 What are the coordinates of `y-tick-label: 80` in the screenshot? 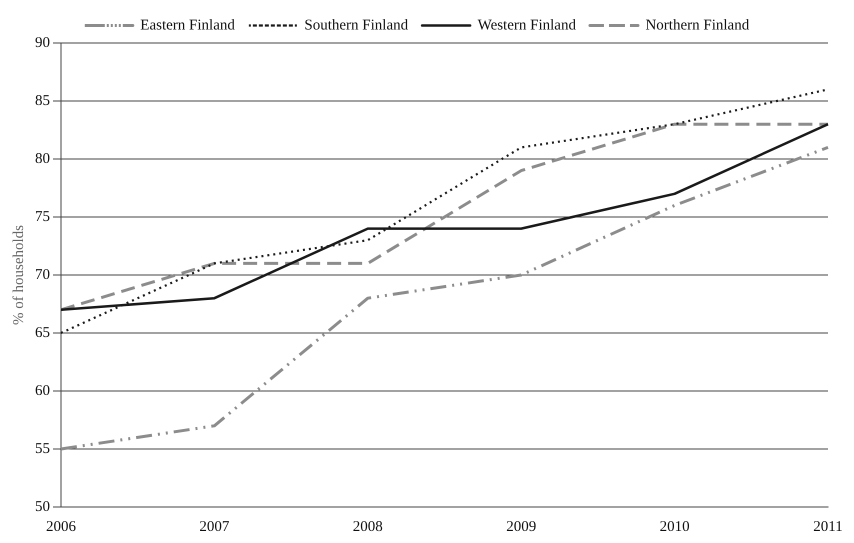 It's located at (42, 158).